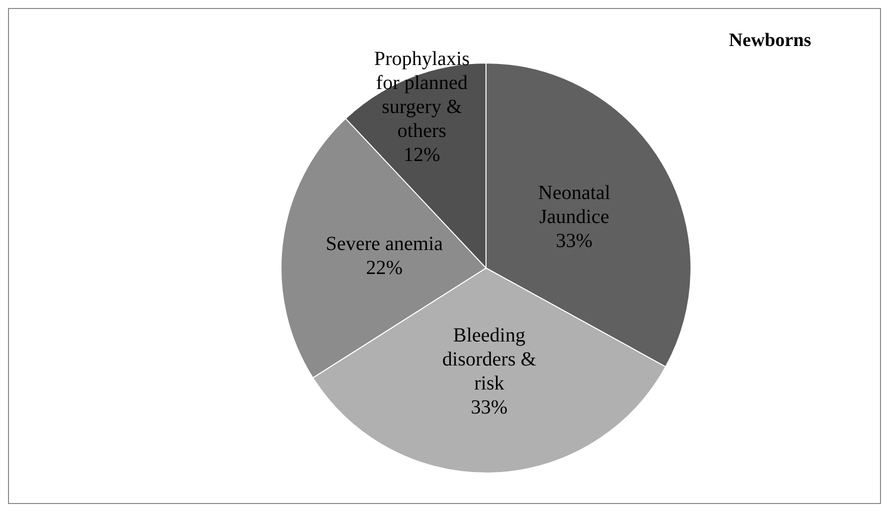  I want to click on text: Newborns, so click(770, 40).